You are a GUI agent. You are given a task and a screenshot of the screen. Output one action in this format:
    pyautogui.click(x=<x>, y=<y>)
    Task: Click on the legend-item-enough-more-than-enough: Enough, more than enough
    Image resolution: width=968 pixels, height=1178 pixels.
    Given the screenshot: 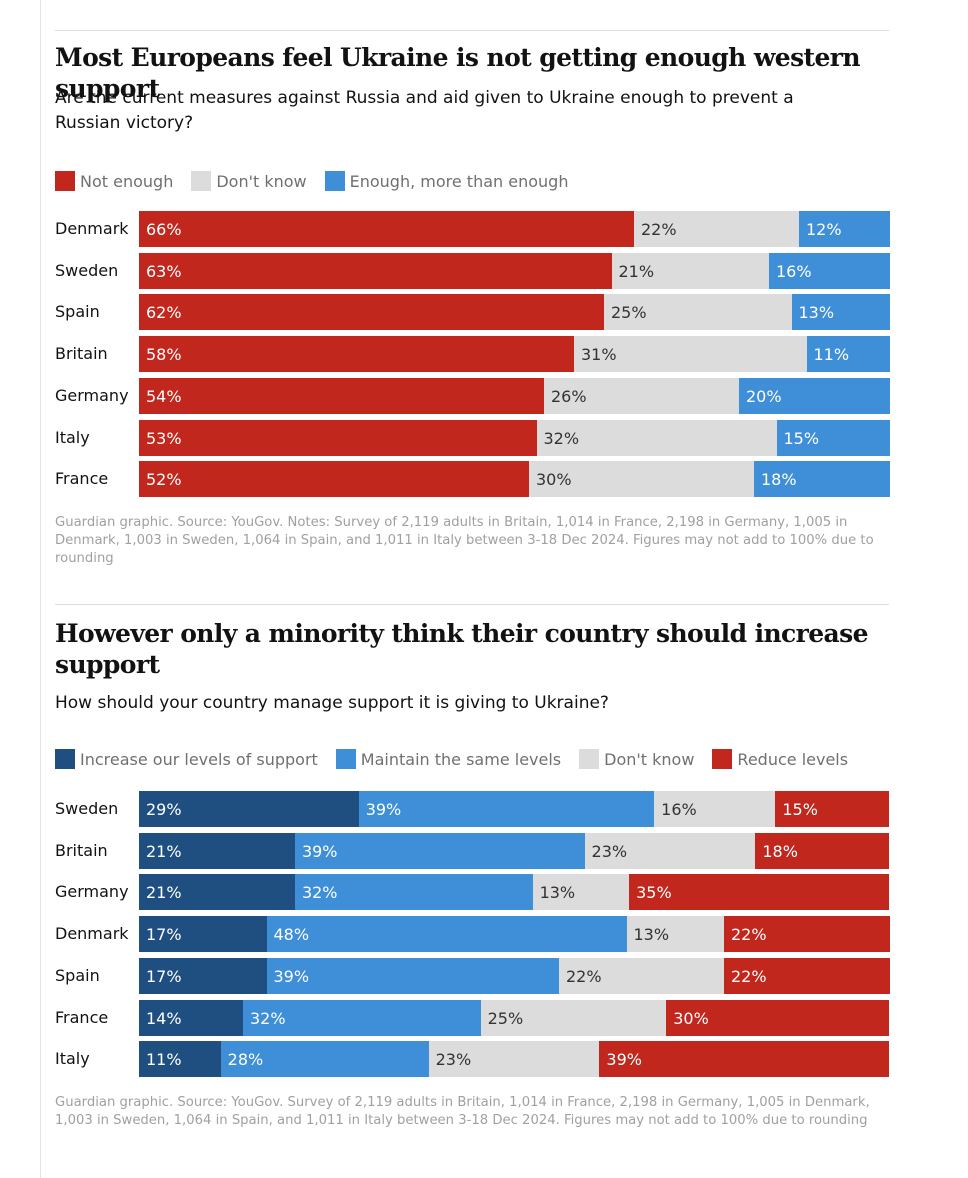 What is the action you would take?
    pyautogui.click(x=446, y=181)
    